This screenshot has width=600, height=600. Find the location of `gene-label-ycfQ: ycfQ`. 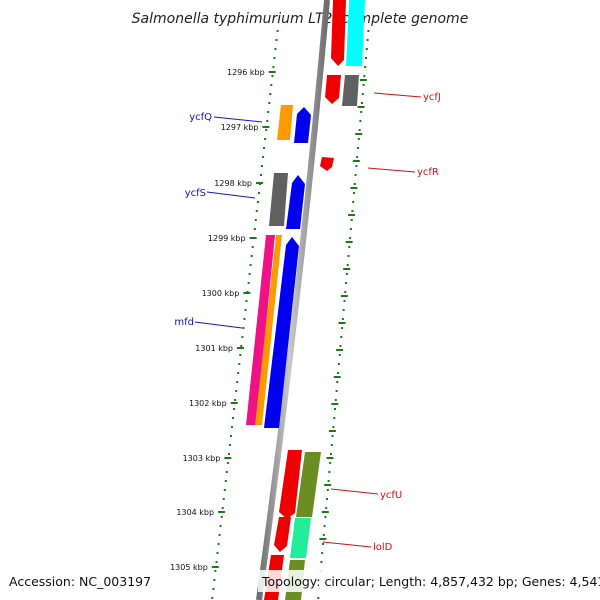

gene-label-ycfQ: ycfQ is located at coordinates (200, 117).